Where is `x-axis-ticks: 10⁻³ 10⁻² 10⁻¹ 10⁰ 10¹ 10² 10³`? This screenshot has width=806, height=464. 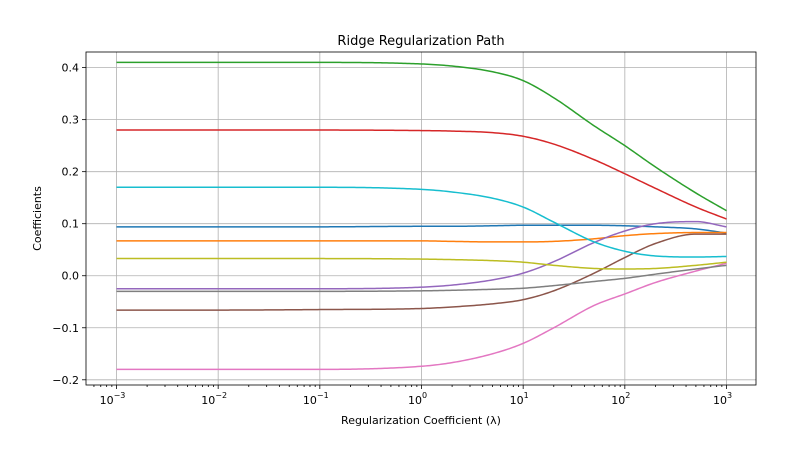 x-axis-ticks: 10⁻³ 10⁻² 10⁻¹ 10⁰ 10¹ 10² 10³ is located at coordinates (412, 396).